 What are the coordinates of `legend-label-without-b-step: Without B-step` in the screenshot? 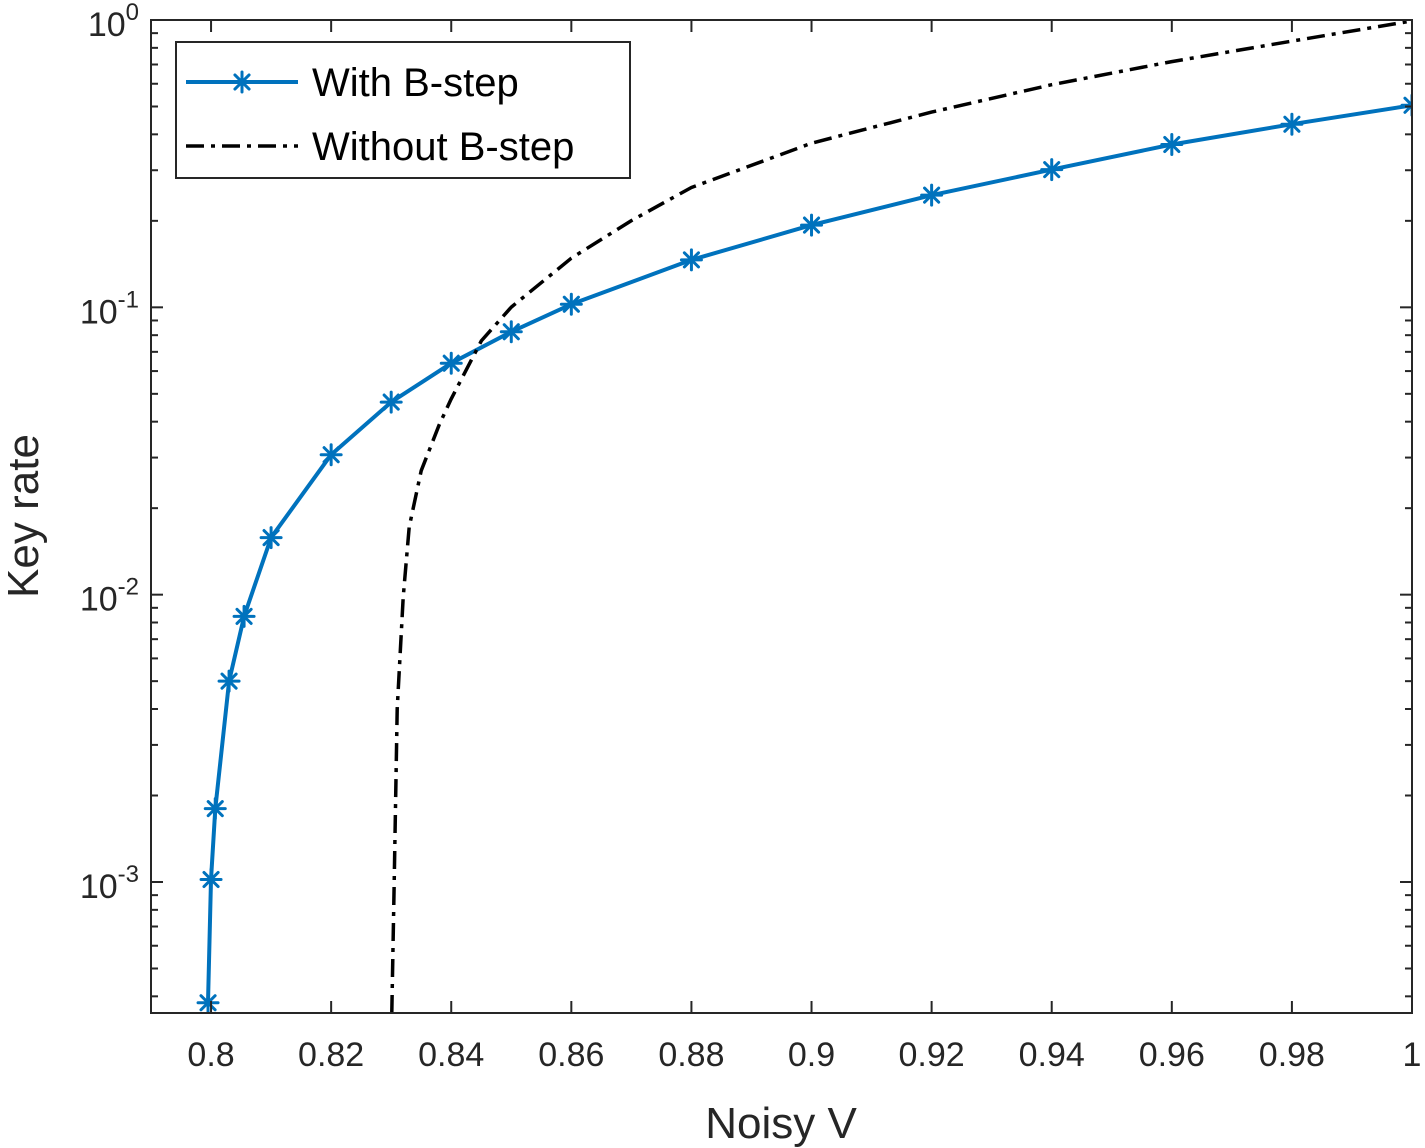 It's located at (443, 147).